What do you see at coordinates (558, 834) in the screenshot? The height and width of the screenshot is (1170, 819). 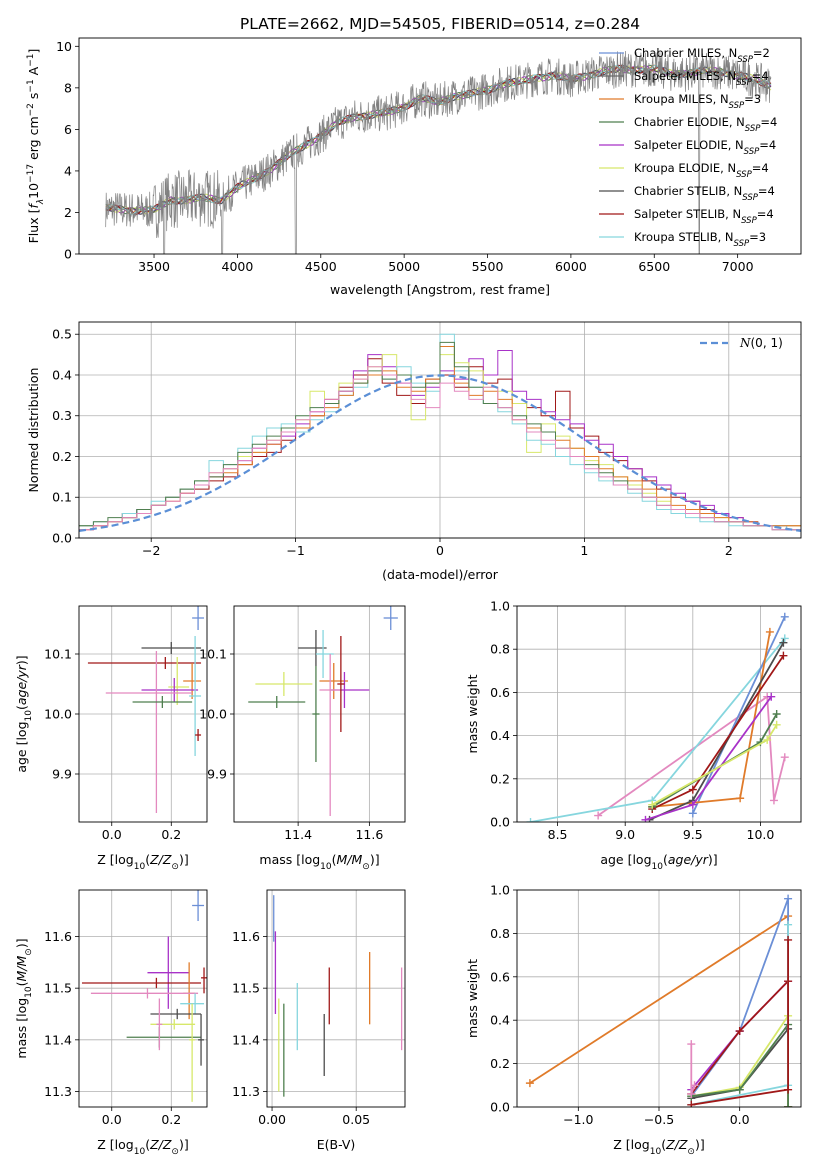 I see `tick-label-x: 8.5` at bounding box center [558, 834].